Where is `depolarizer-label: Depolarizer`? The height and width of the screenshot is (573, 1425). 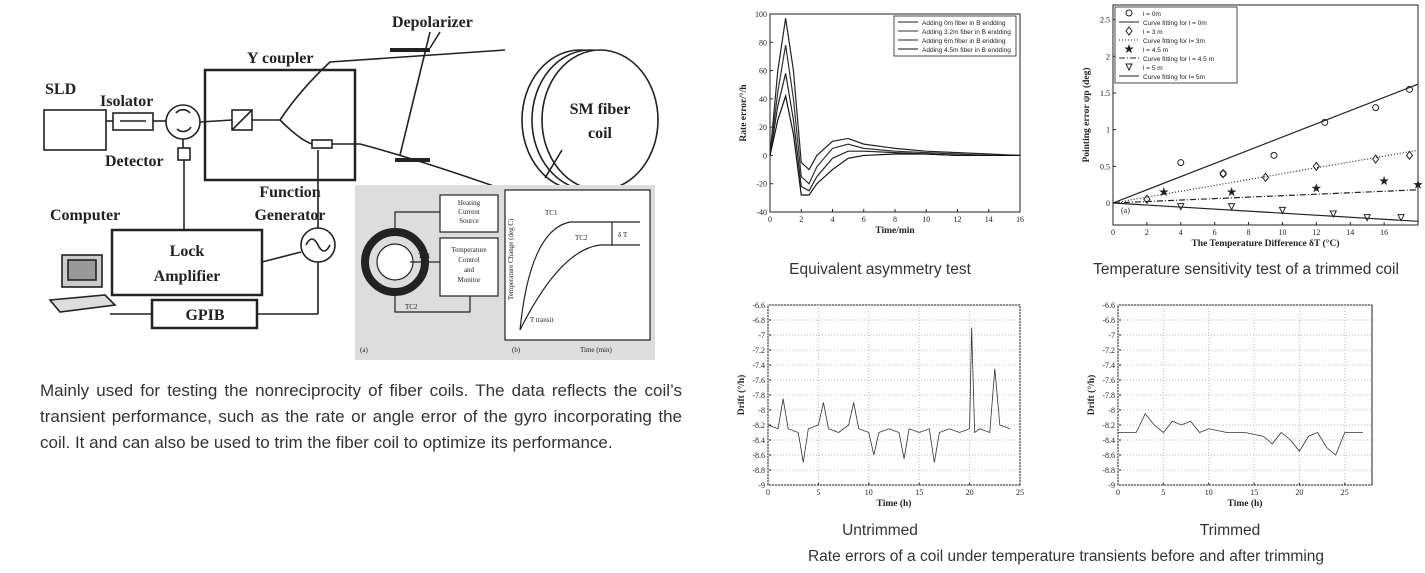 depolarizer-label: Depolarizer is located at coordinates (432, 22).